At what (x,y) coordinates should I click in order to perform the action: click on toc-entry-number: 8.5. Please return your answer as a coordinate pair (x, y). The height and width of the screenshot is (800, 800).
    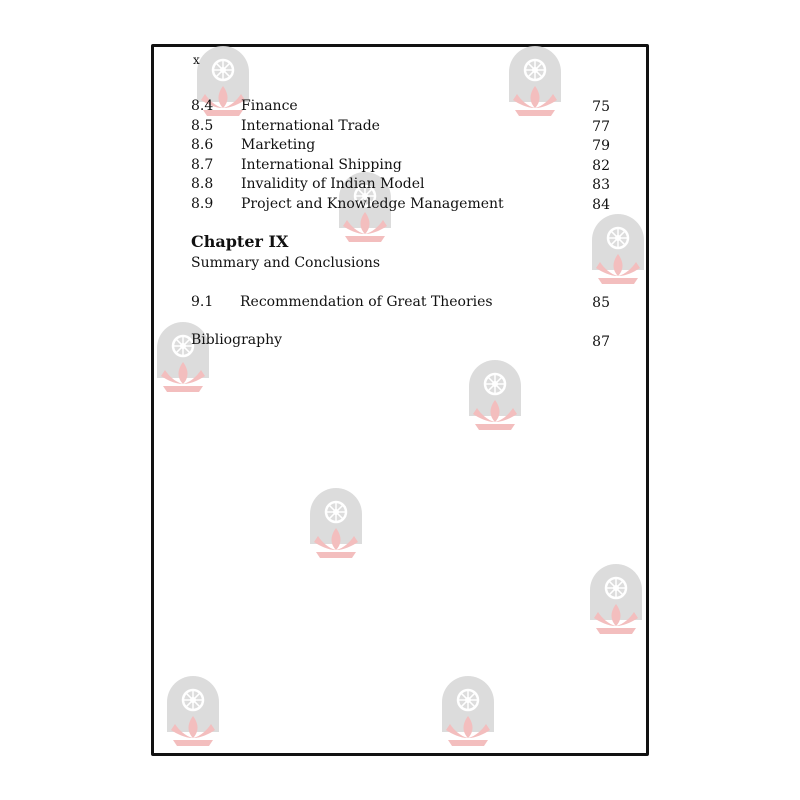
    Looking at the image, I should click on (202, 126).